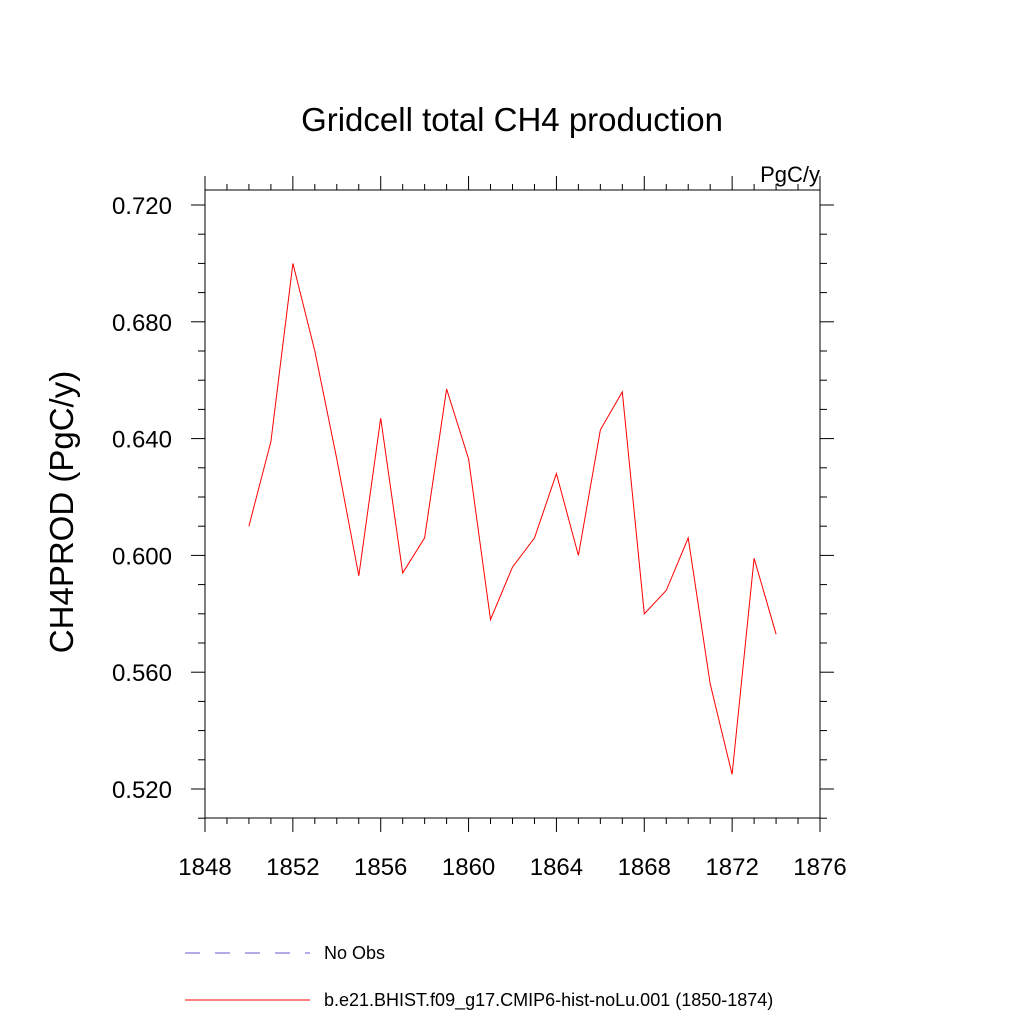 The image size is (1024, 1024). What do you see at coordinates (354, 953) in the screenshot?
I see `legend-label-no-obs: No Obs` at bounding box center [354, 953].